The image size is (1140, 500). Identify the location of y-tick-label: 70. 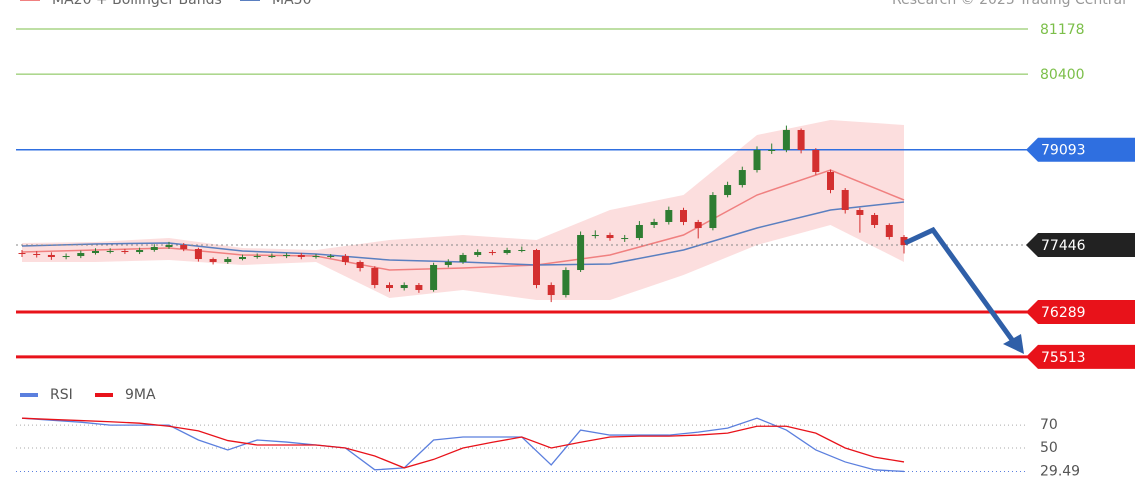
(1049, 425).